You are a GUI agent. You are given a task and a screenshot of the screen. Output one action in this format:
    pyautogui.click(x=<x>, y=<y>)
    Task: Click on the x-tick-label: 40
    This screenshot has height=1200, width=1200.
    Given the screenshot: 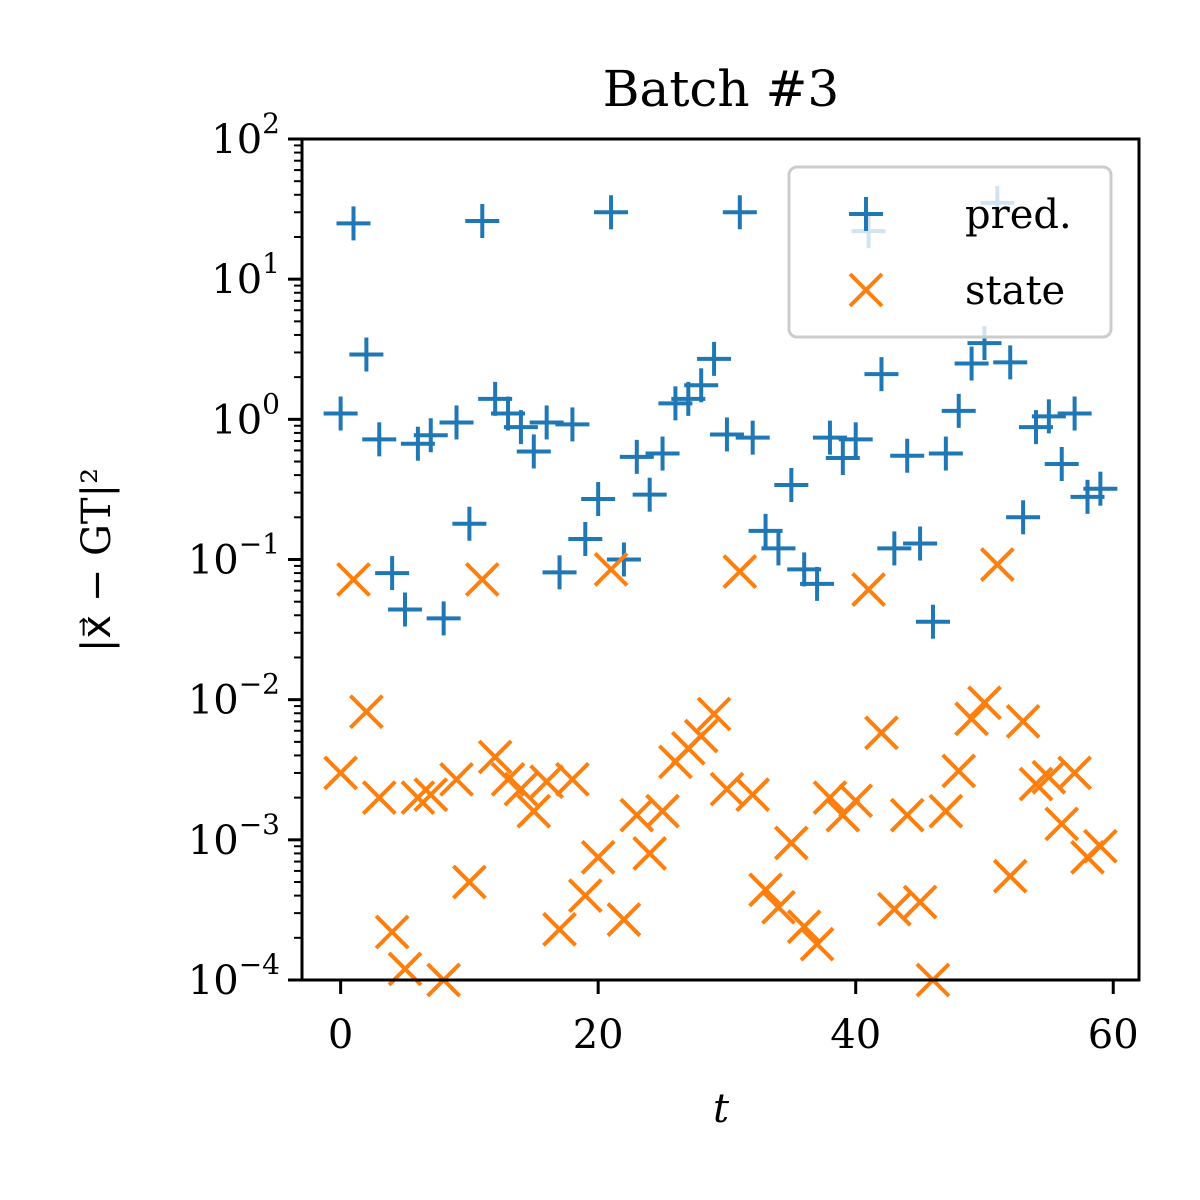 What is the action you would take?
    pyautogui.click(x=855, y=1035)
    